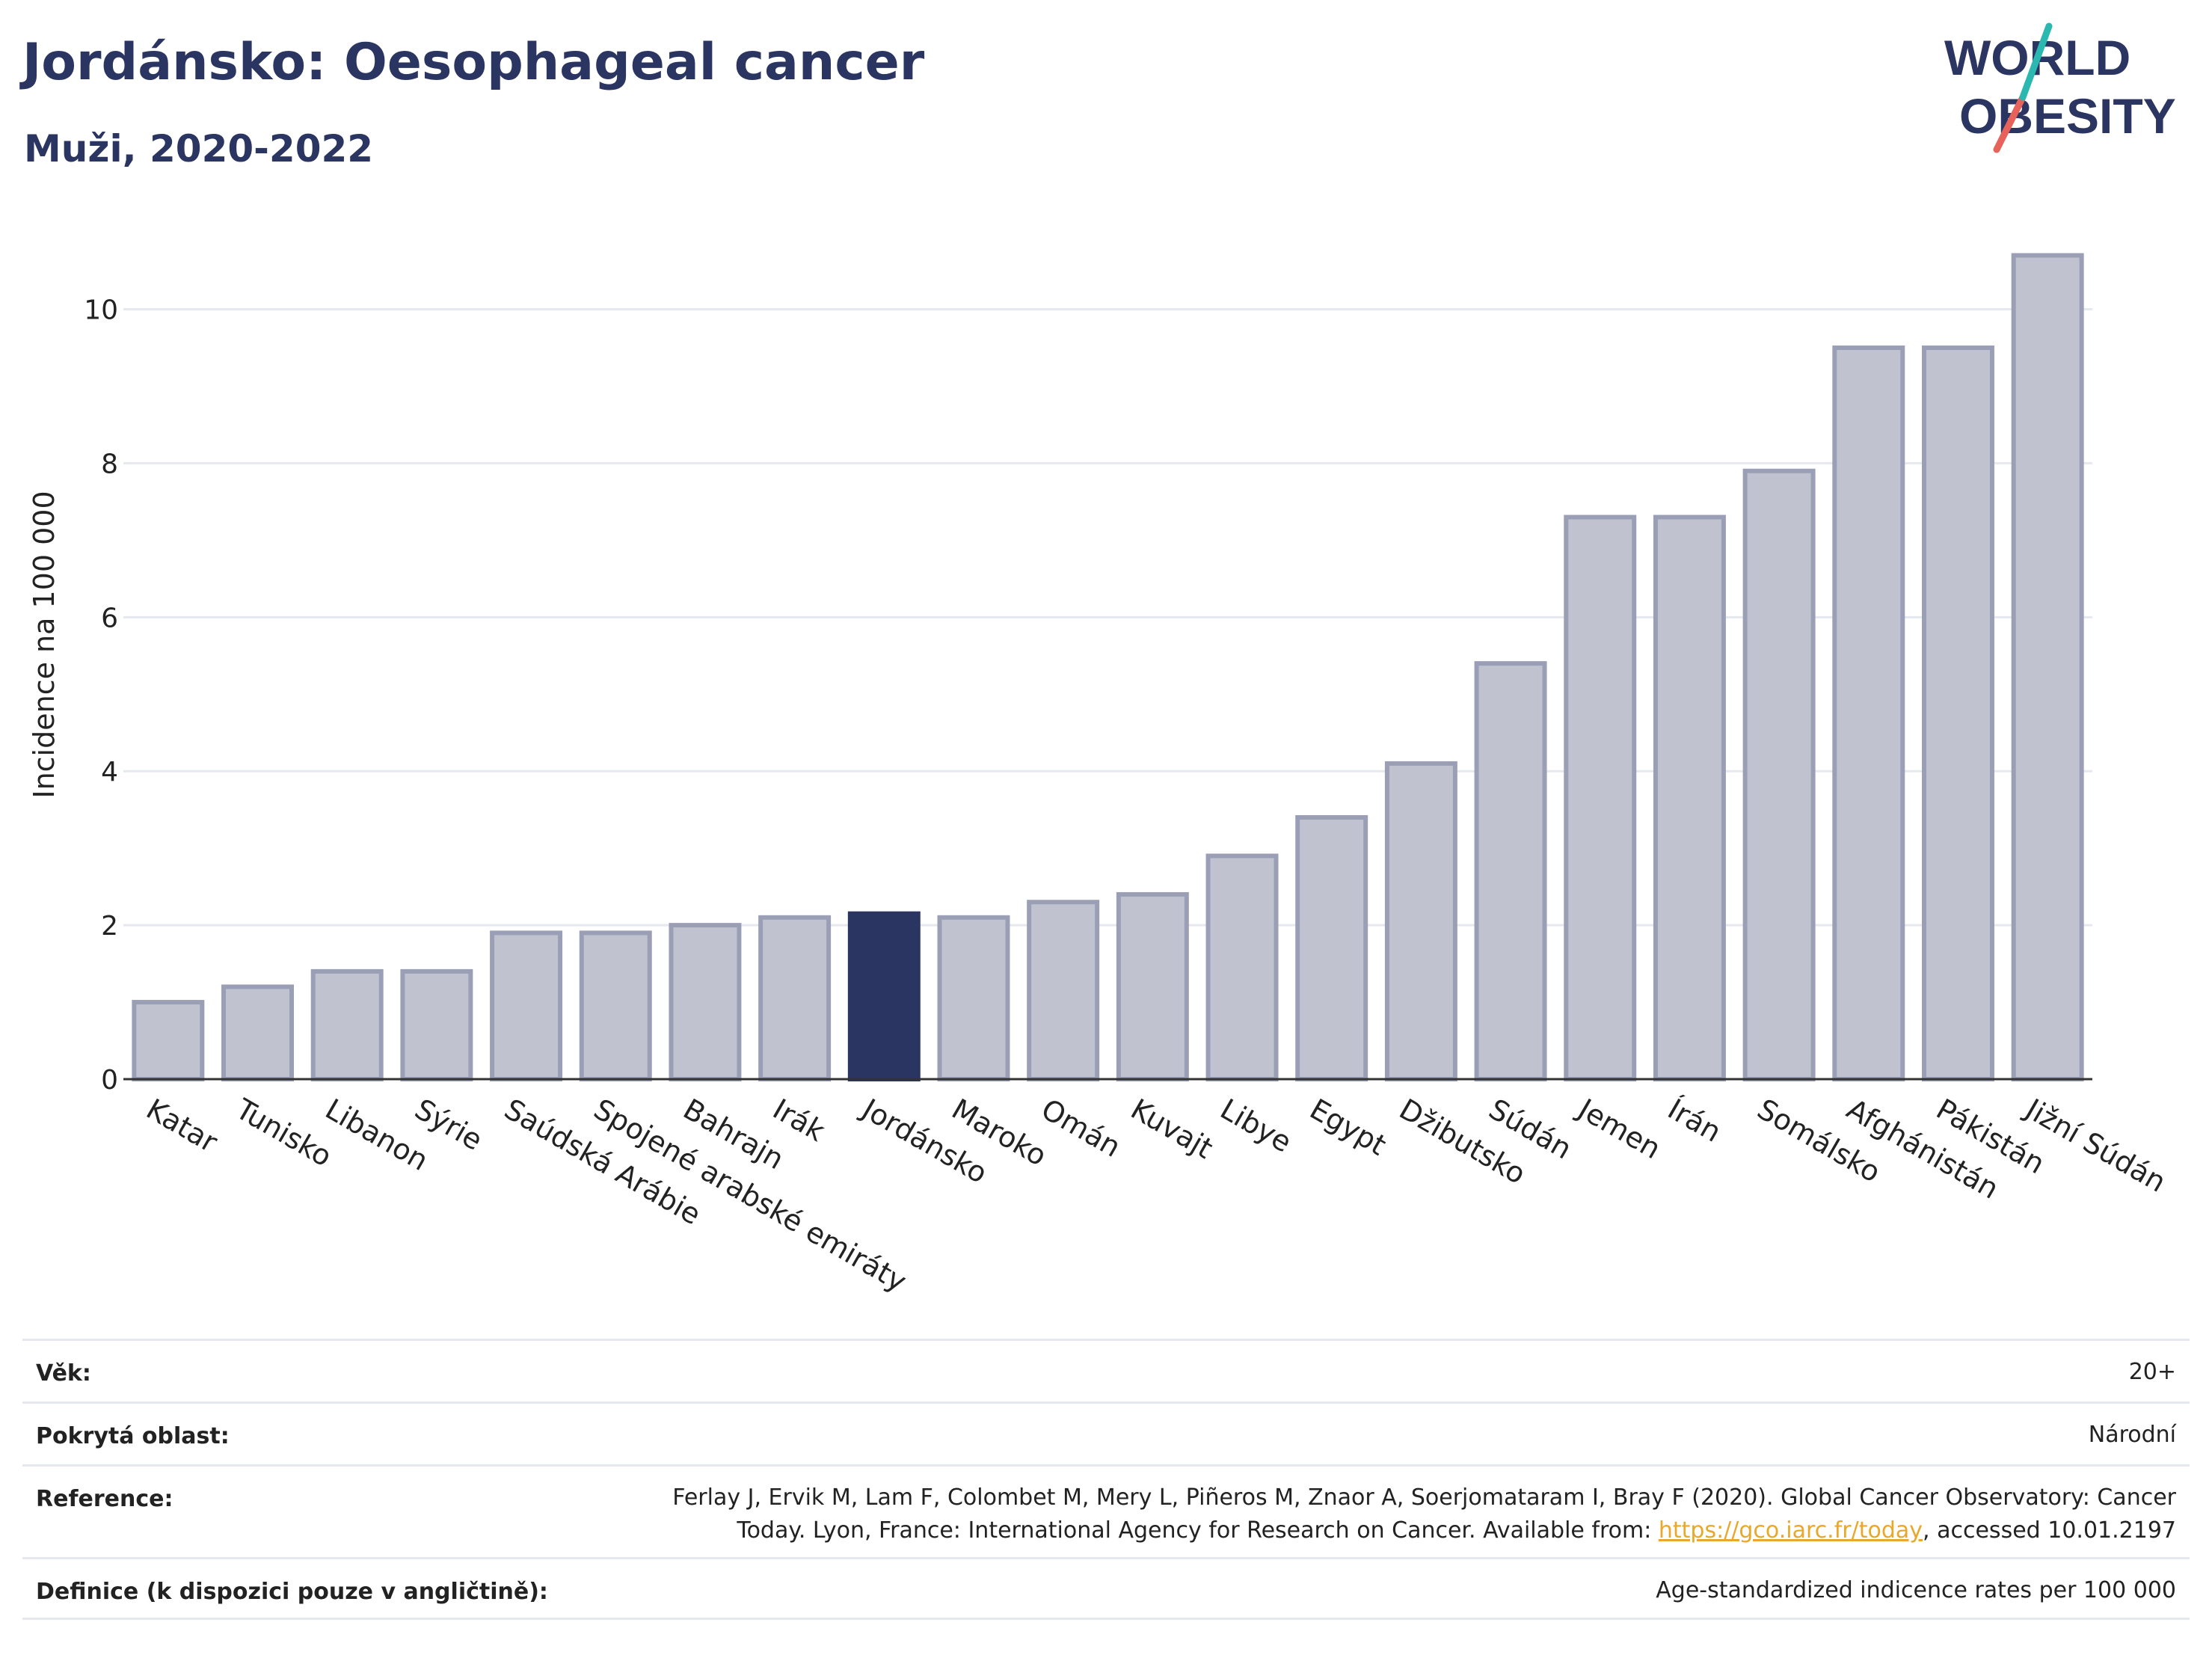  What do you see at coordinates (101, 310) in the screenshot?
I see `y-tick-label: 10` at bounding box center [101, 310].